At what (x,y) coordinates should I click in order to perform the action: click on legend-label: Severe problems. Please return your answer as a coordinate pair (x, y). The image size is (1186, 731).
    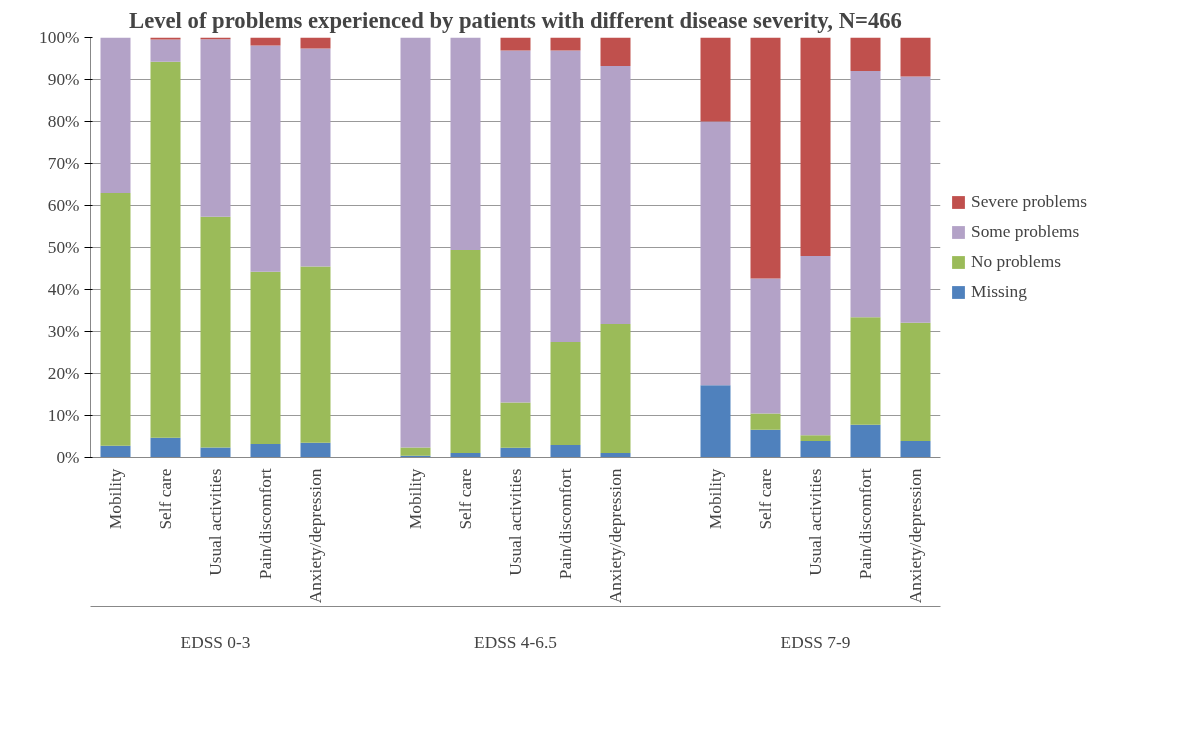
    Looking at the image, I should click on (1029, 202).